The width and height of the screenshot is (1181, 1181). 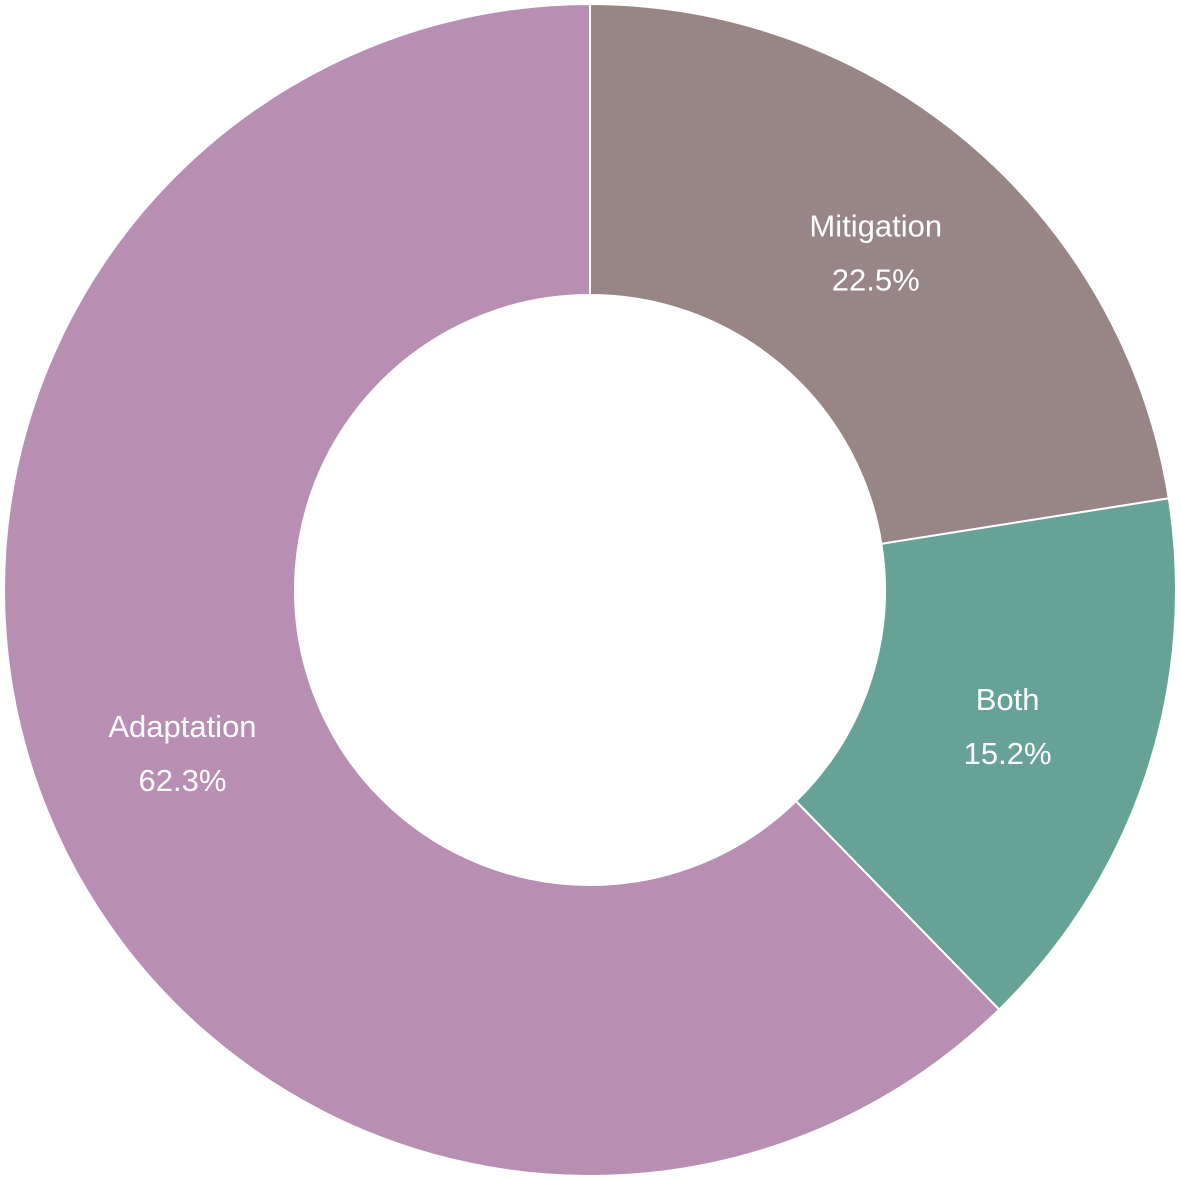 I want to click on value-label: 62.3%, so click(x=182, y=780).